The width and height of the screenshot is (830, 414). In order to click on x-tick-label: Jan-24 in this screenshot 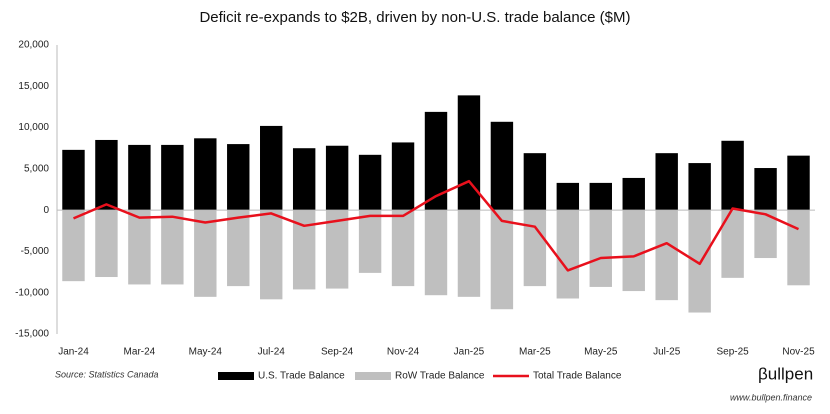, I will do `click(73, 352)`.